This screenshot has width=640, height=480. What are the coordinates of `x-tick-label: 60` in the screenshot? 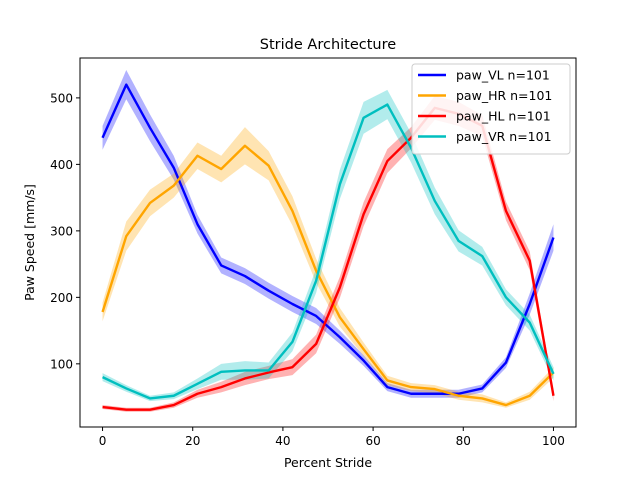 It's located at (372, 441).